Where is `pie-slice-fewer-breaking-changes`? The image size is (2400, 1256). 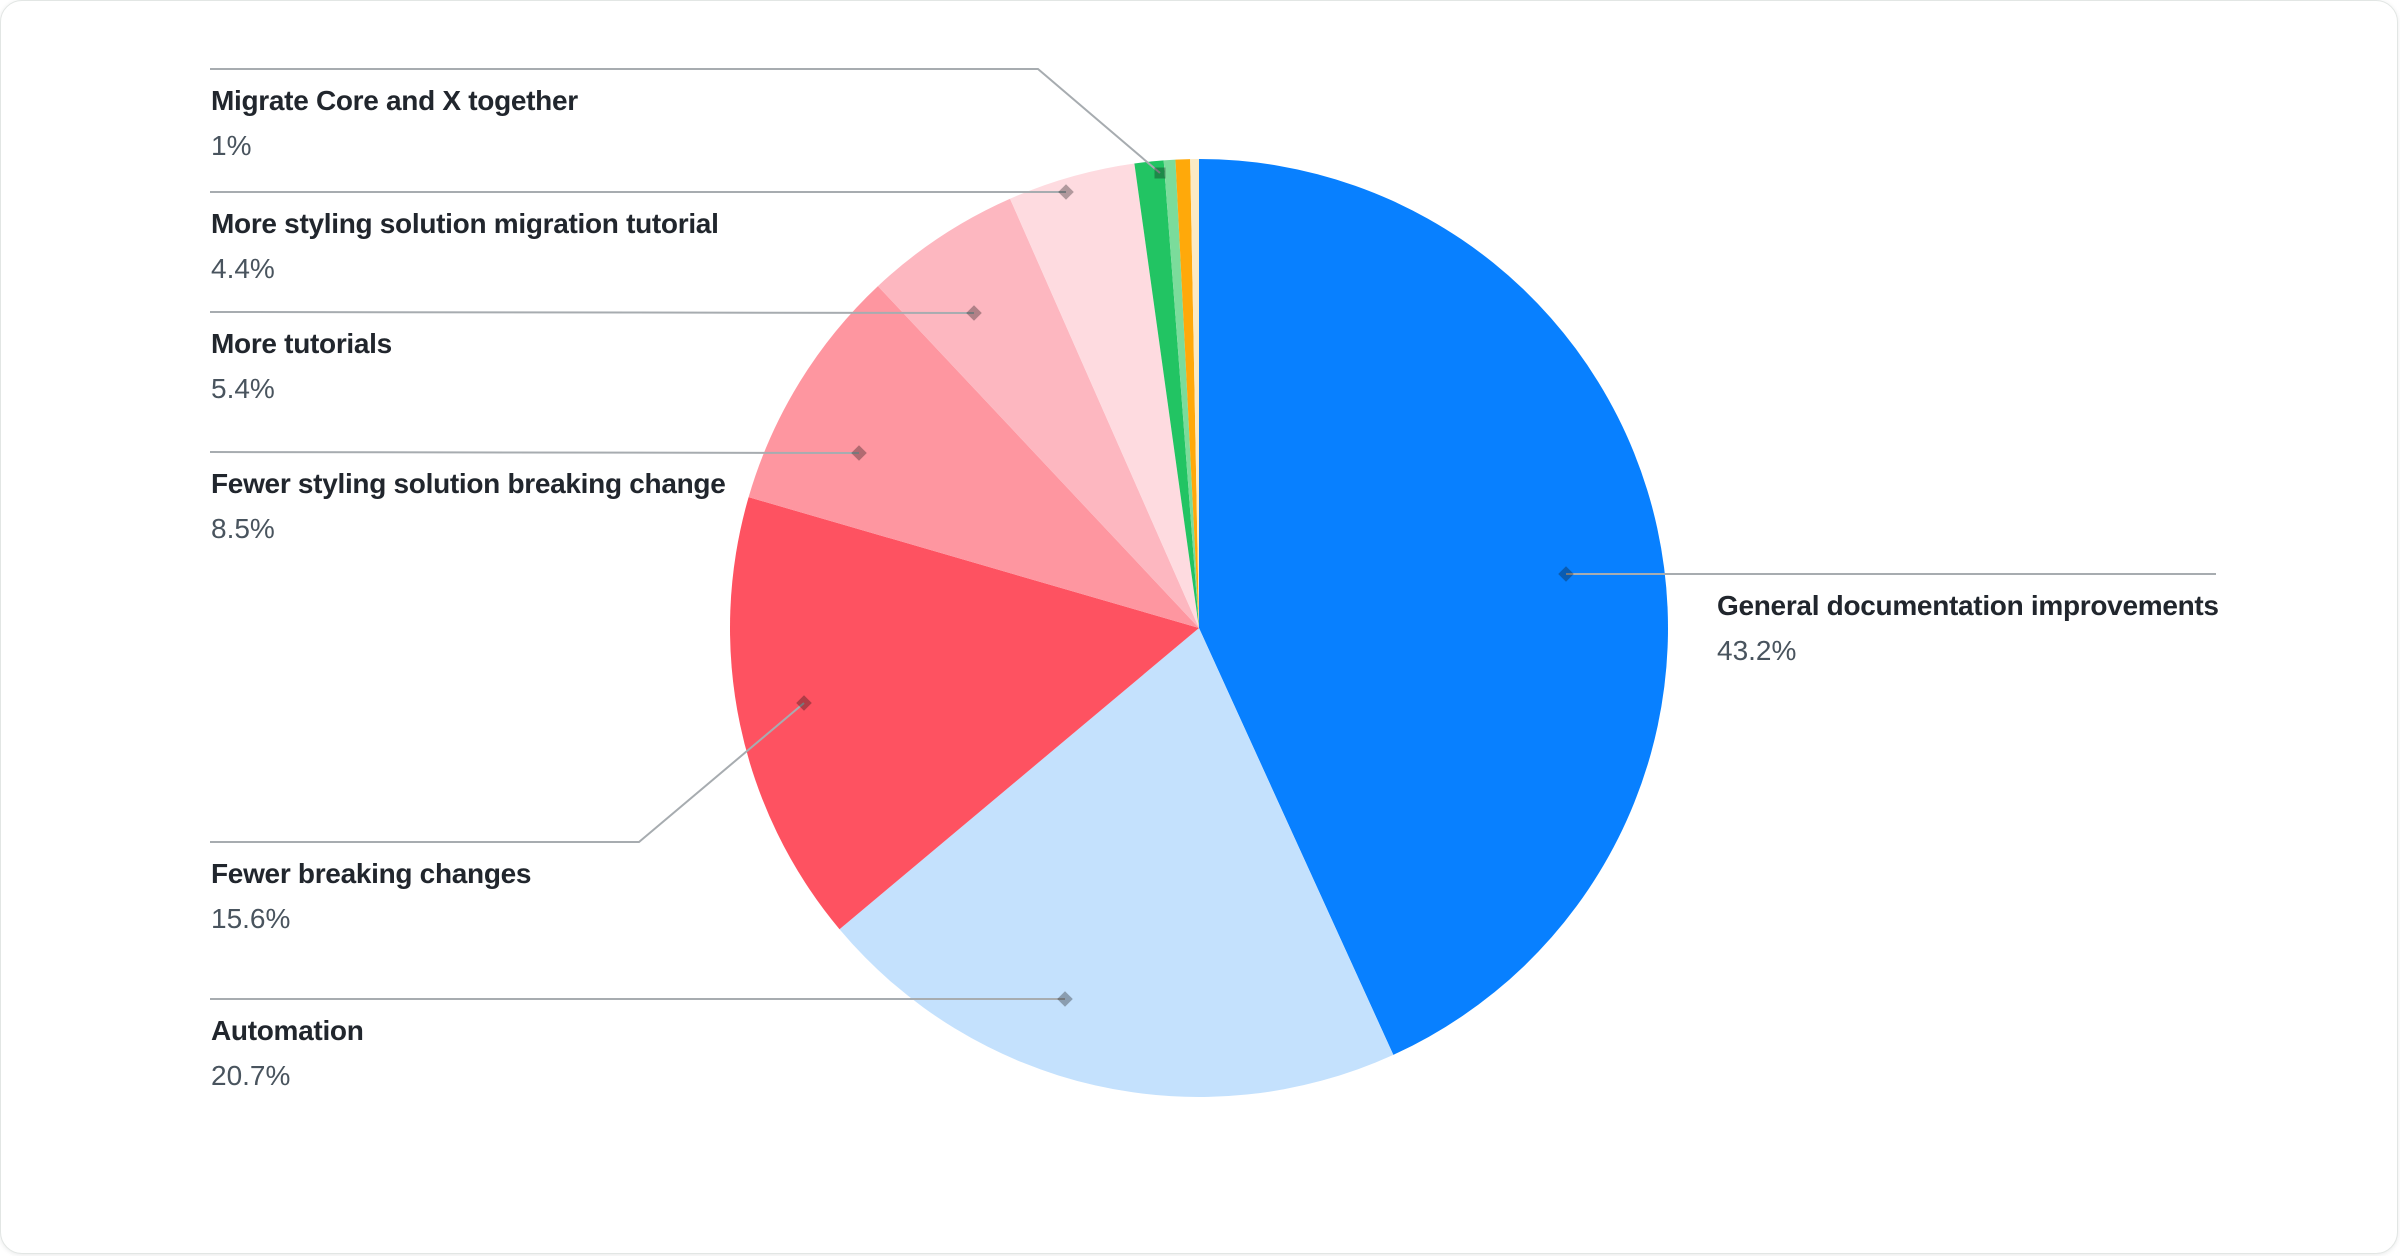 pie-slice-fewer-breaking-changes is located at coordinates (964, 713).